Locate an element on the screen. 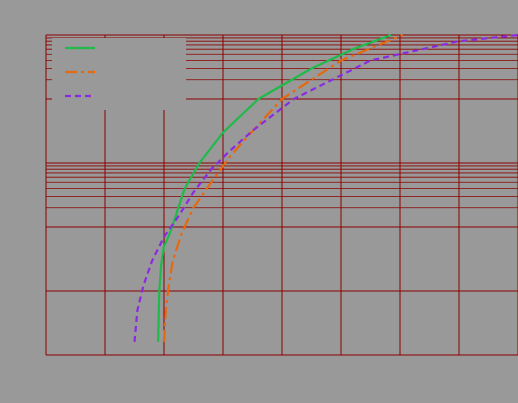  legend-box is located at coordinates (119, 74).